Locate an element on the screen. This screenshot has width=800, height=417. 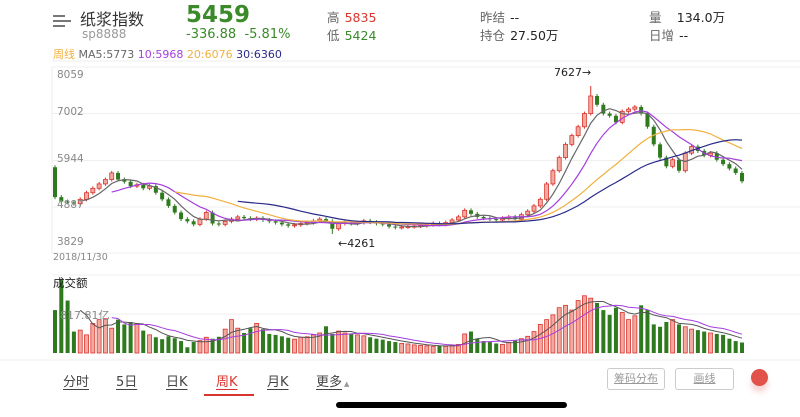
change-percent: -5.81% is located at coordinates (267, 34).